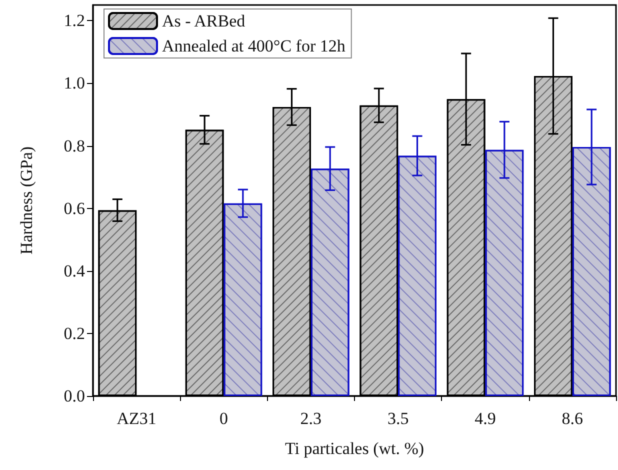 The height and width of the screenshot is (470, 618). What do you see at coordinates (26, 200) in the screenshot?
I see `y-axis-title: Hardness (GPa)` at bounding box center [26, 200].